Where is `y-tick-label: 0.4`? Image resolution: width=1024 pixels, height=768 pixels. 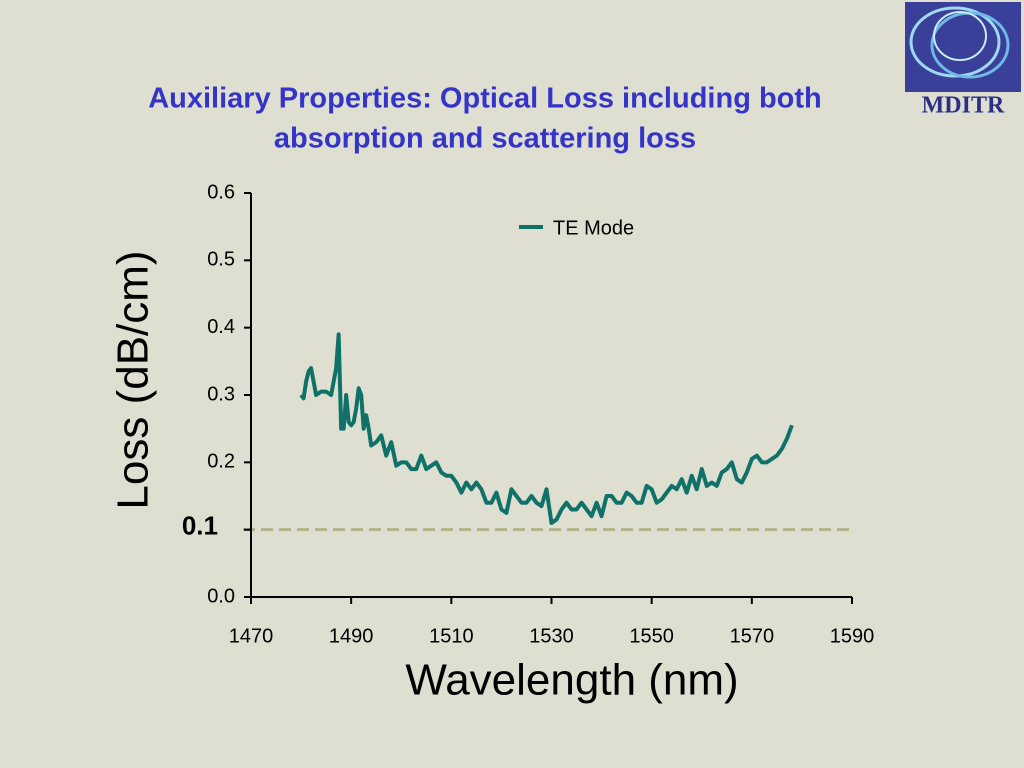
y-tick-label: 0.4 is located at coordinates (221, 327).